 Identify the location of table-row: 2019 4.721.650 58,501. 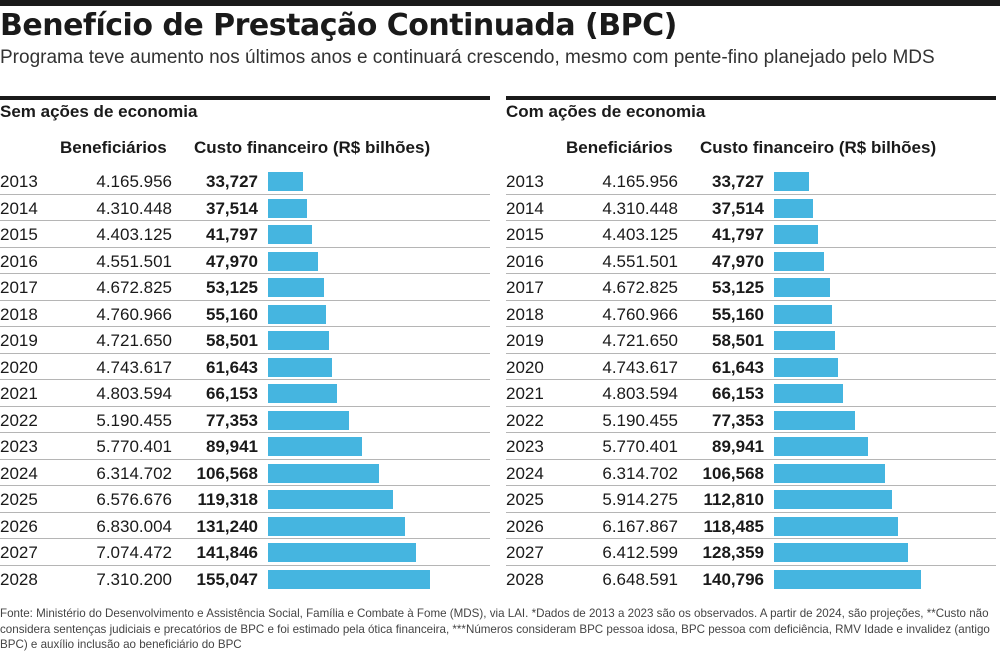
(245, 340).